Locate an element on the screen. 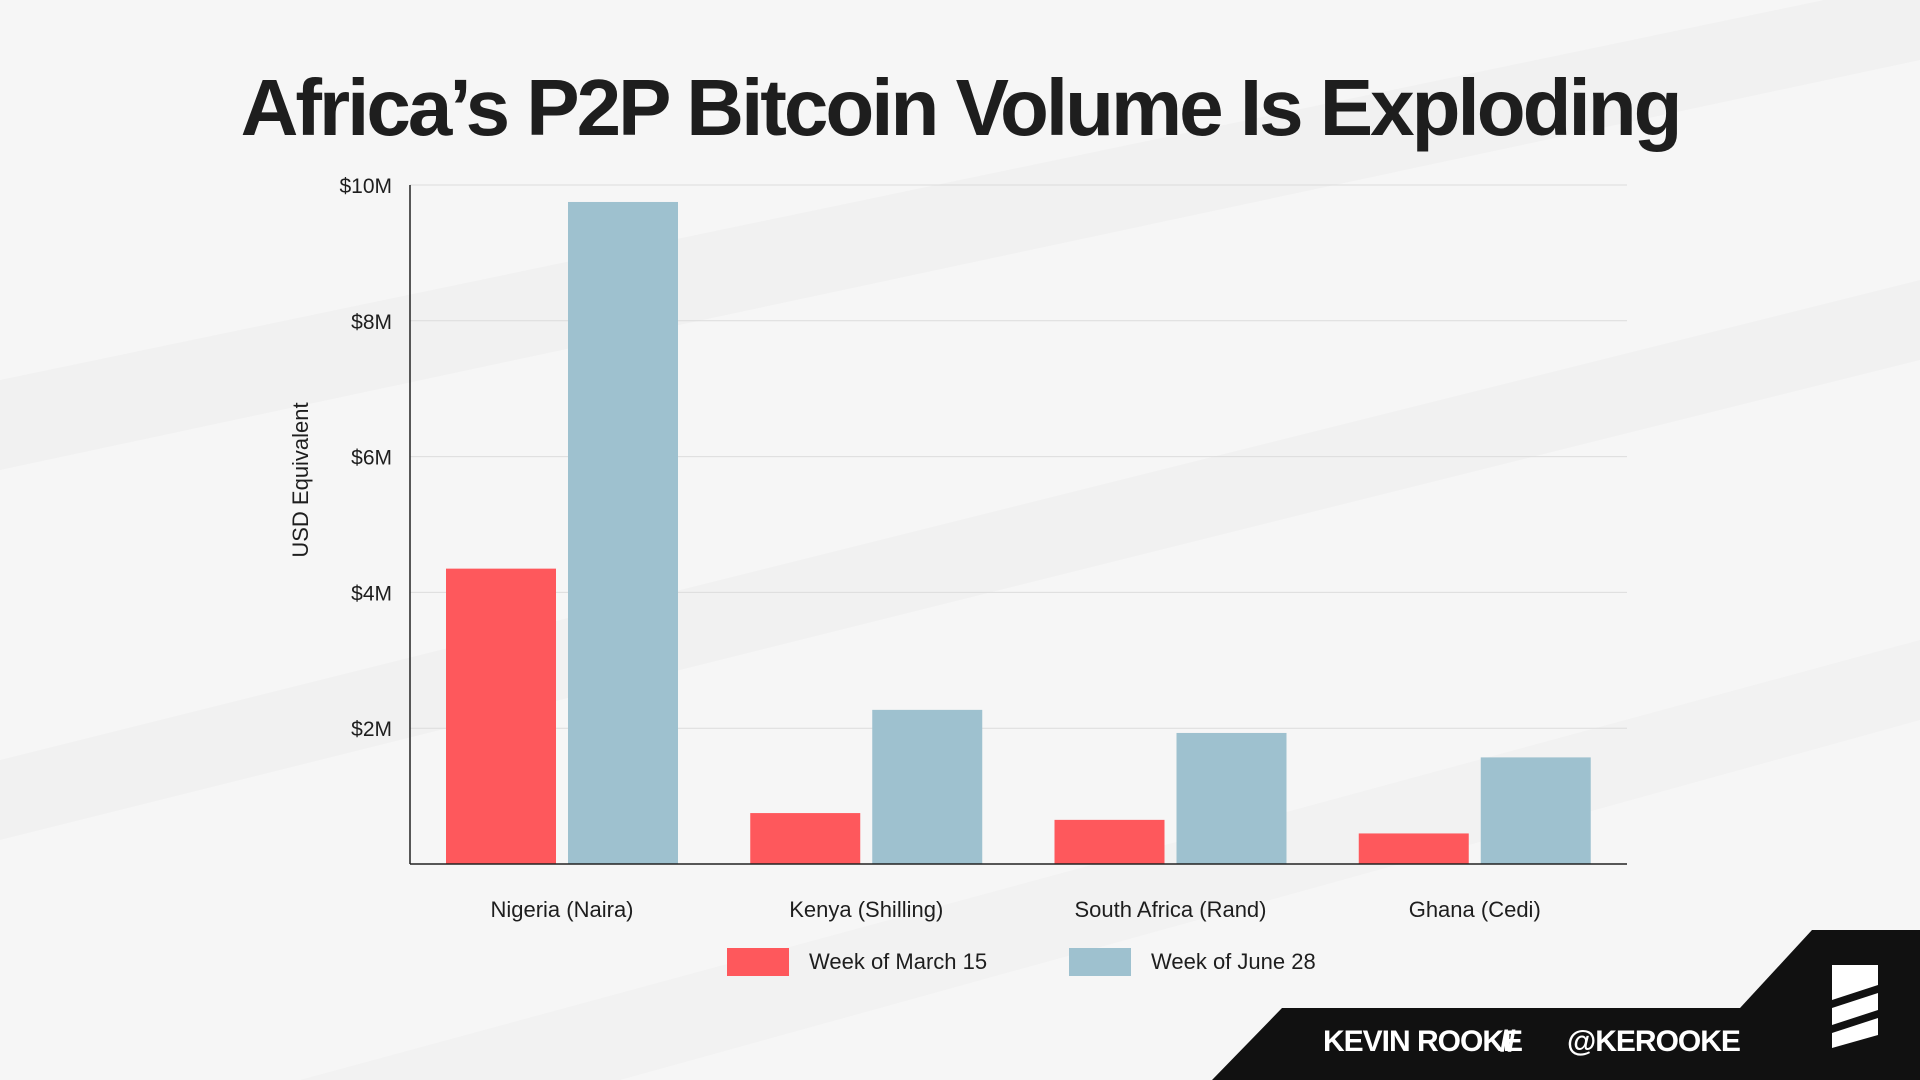 Image resolution: width=1920 pixels, height=1080 pixels. chart-legend: Week of March 15 Week of June 28 is located at coordinates (960, 968).